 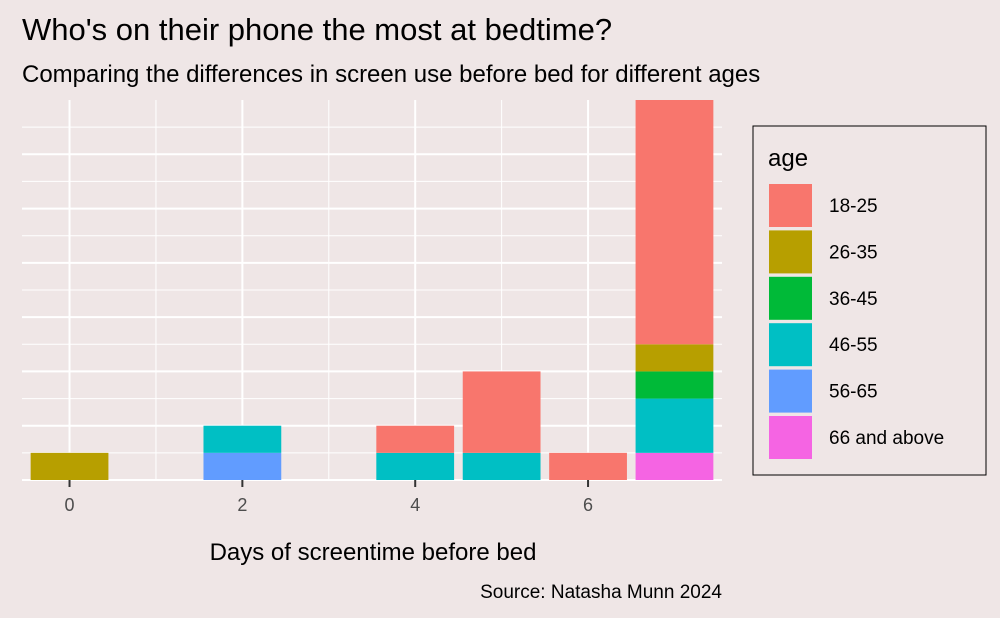 I want to click on legend-title: age, so click(x=788, y=158).